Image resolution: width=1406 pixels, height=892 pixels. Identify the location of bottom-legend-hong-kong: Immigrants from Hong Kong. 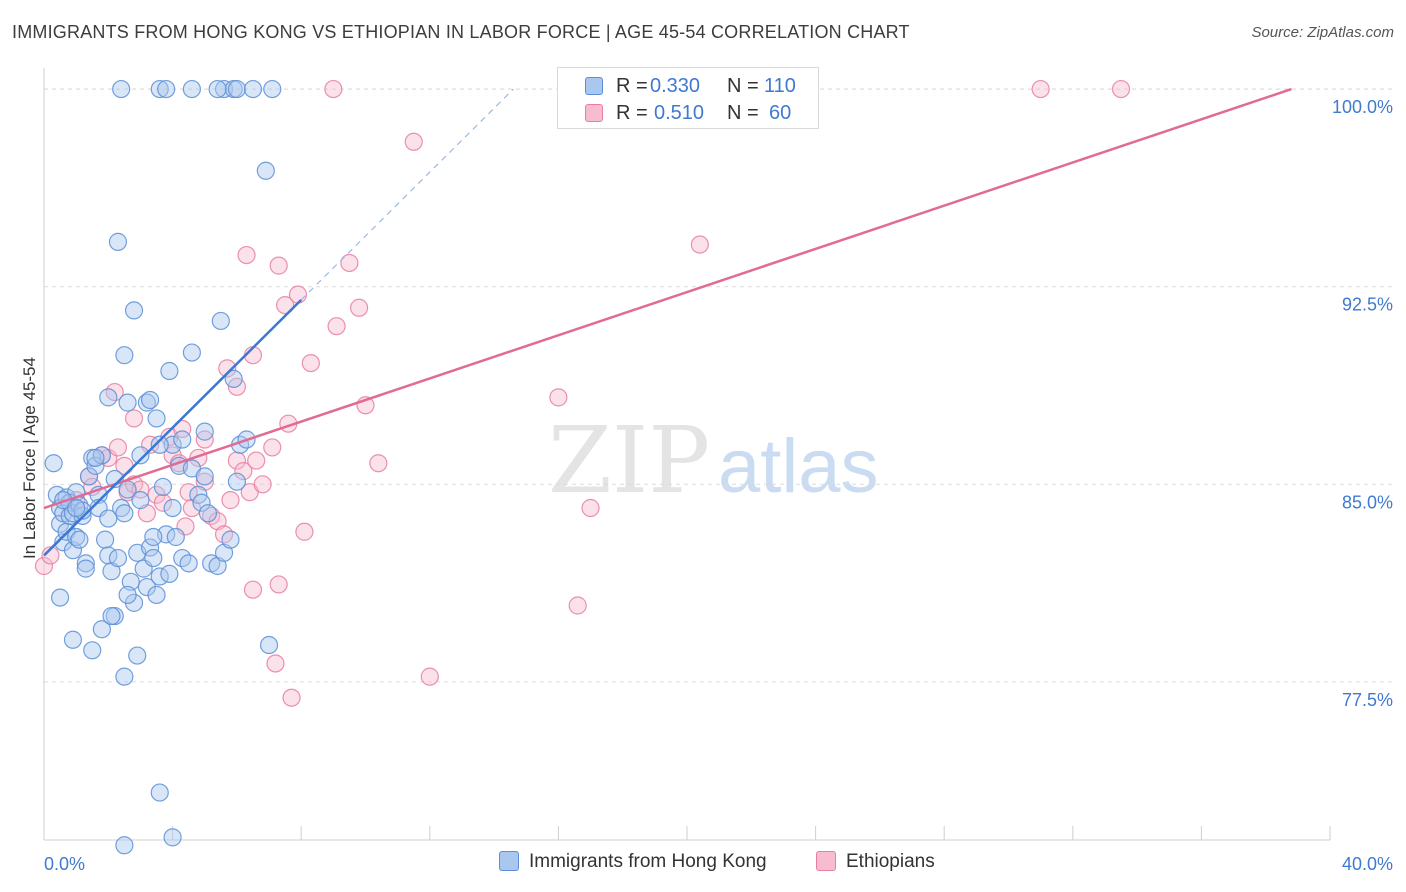
(633, 864).